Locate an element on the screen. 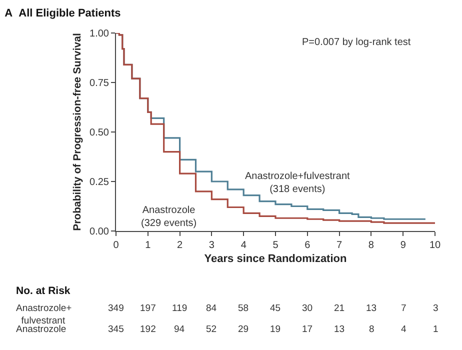 This screenshot has height=350, width=462. text: 349 197 119 84 58 45 30 21 13 7 3 is located at coordinates (273, 308).